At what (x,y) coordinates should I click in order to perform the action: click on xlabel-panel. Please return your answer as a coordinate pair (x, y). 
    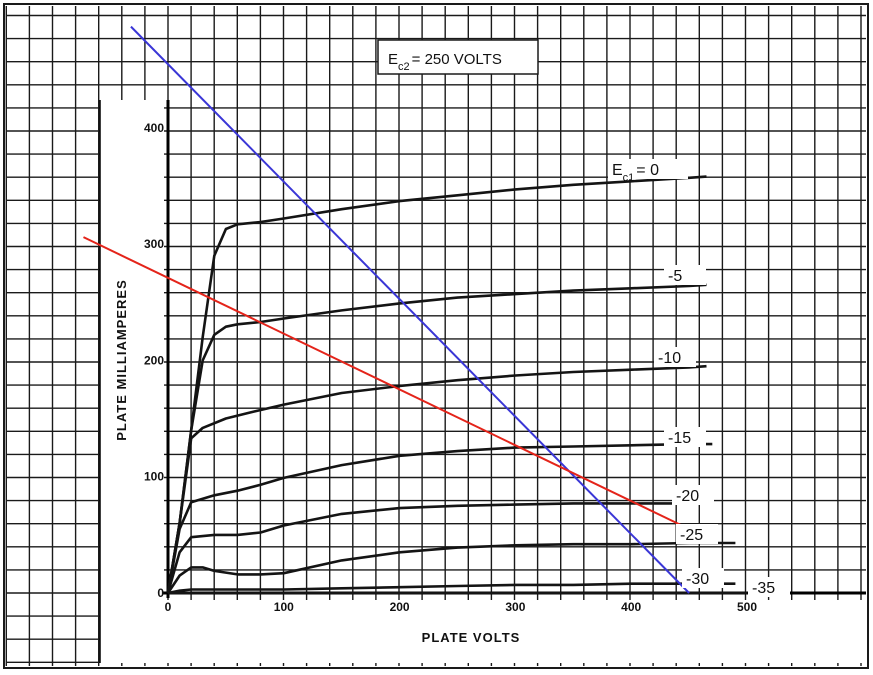
    Looking at the image, I should click on (482, 631).